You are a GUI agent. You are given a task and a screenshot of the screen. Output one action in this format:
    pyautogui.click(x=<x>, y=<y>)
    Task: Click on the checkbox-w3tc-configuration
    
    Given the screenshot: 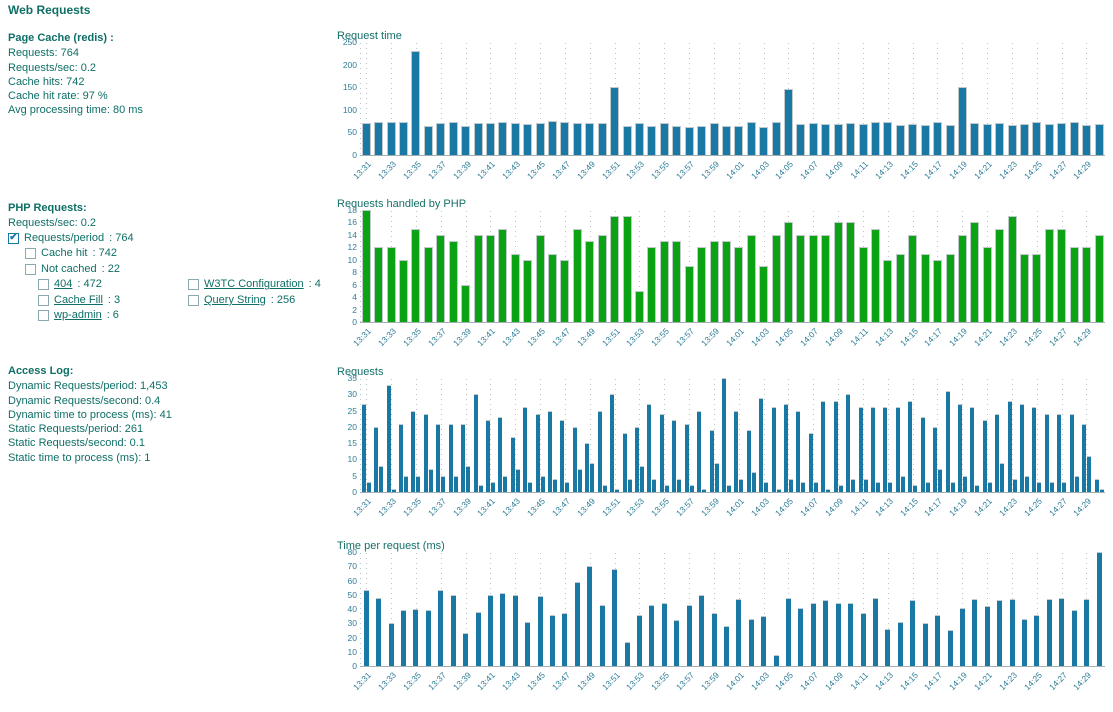 What is the action you would take?
    pyautogui.click(x=193, y=284)
    